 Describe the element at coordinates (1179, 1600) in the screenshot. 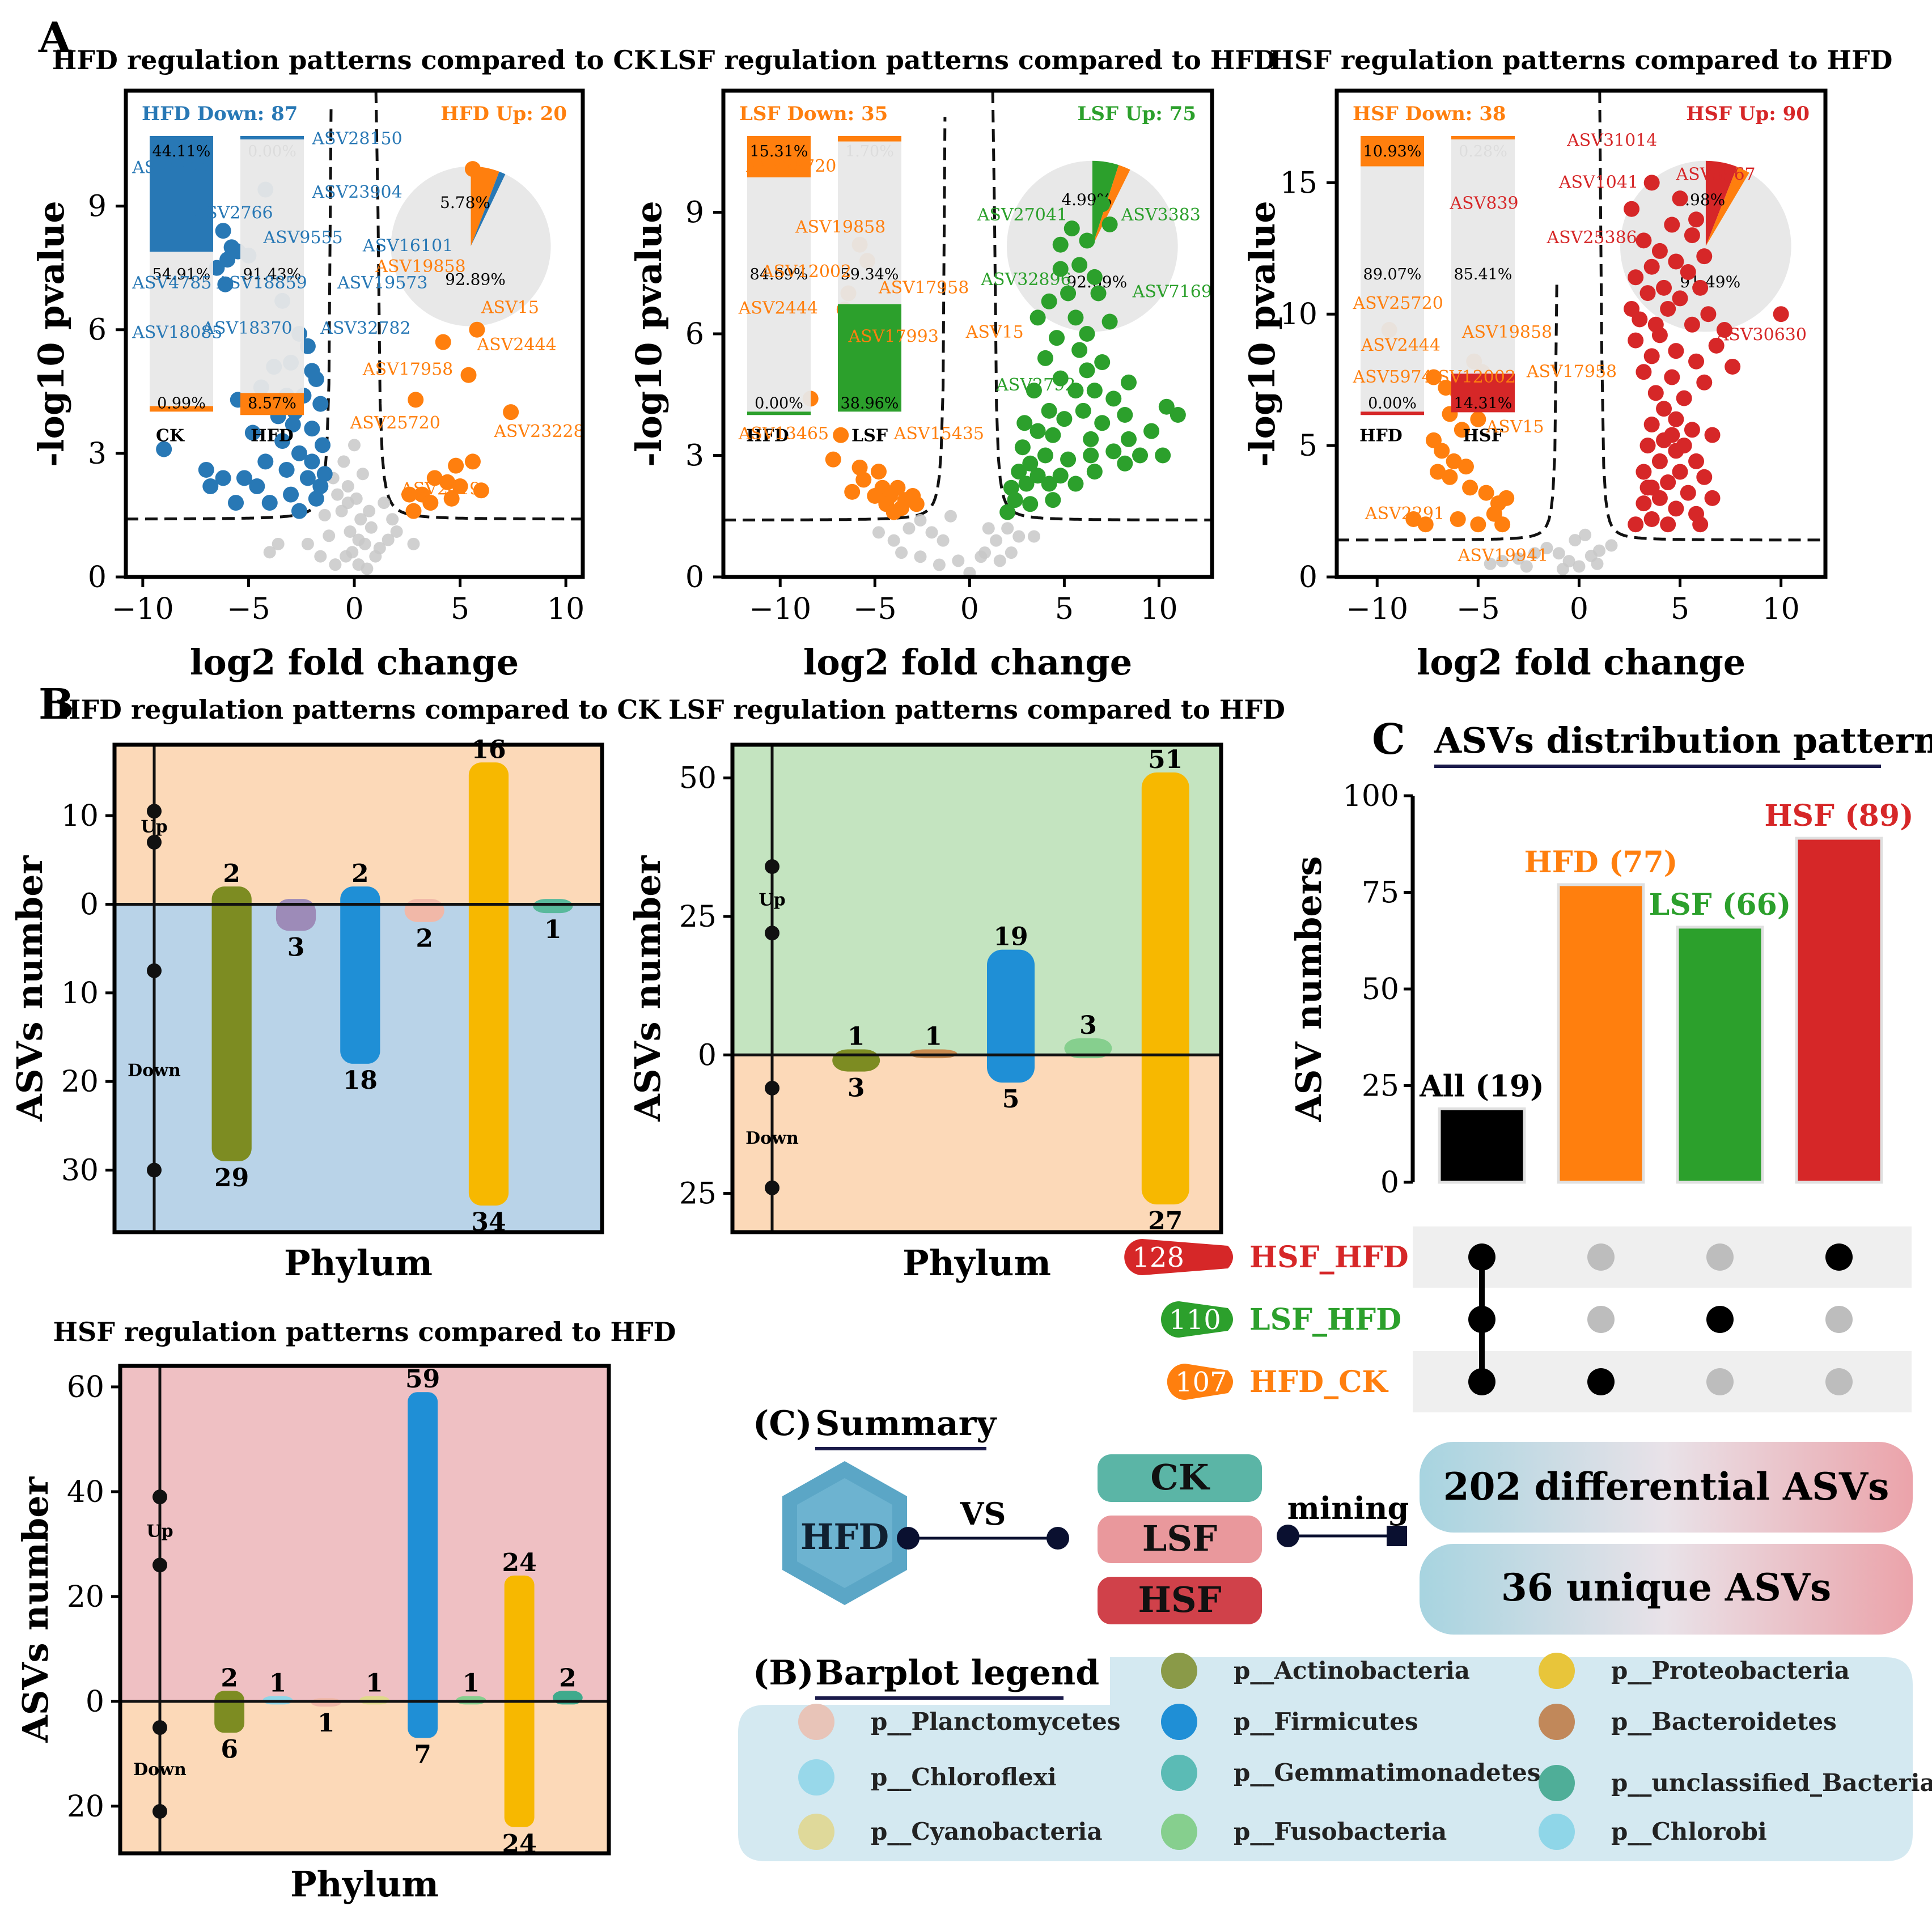

I see `summary-group-label: HSF` at that location.